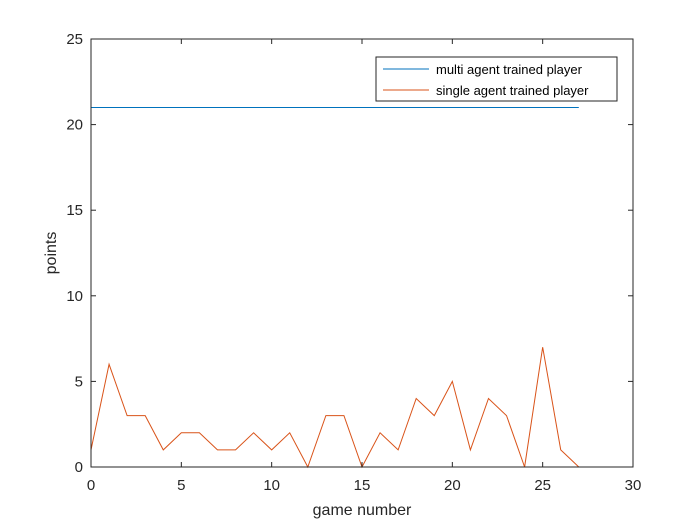 Image resolution: width=700 pixels, height=525 pixels. I want to click on y-tick-label: 5, so click(79, 381).